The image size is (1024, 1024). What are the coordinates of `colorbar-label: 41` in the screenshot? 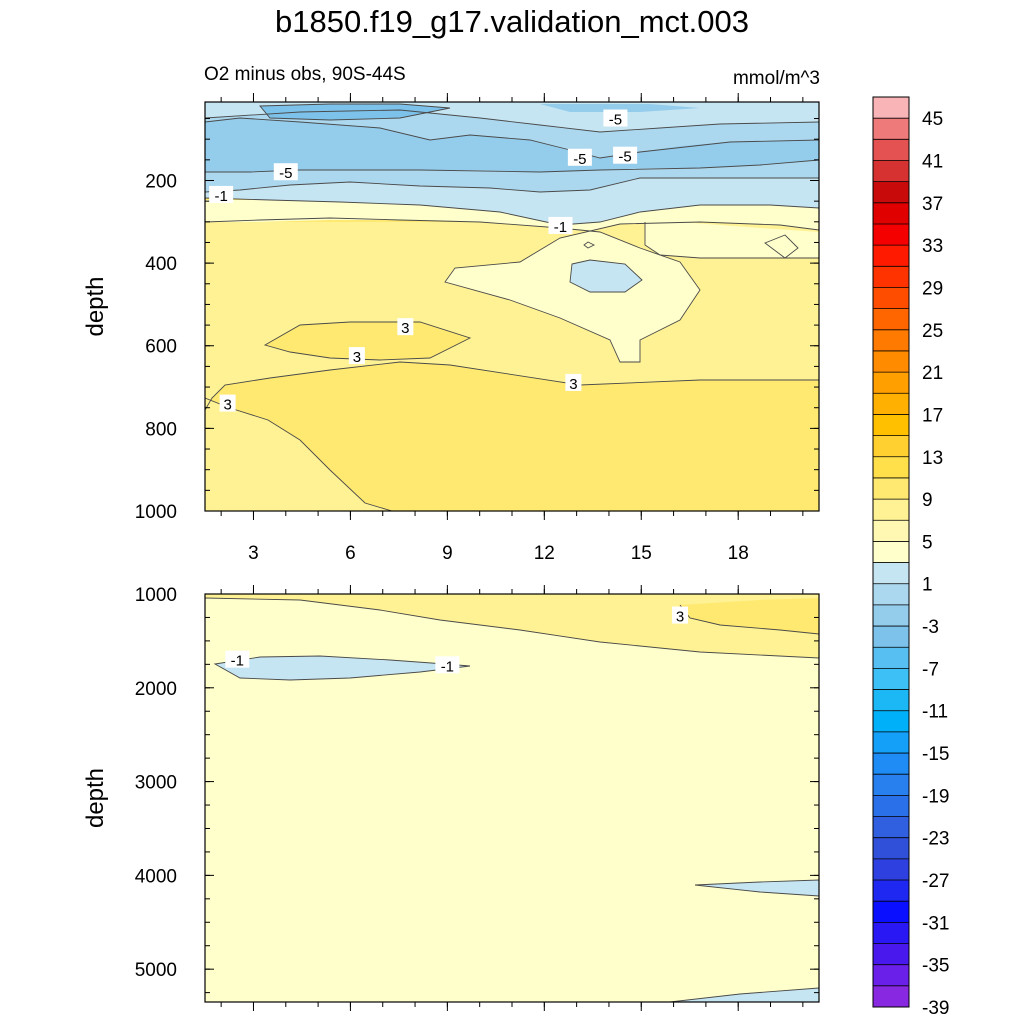 It's located at (932, 161).